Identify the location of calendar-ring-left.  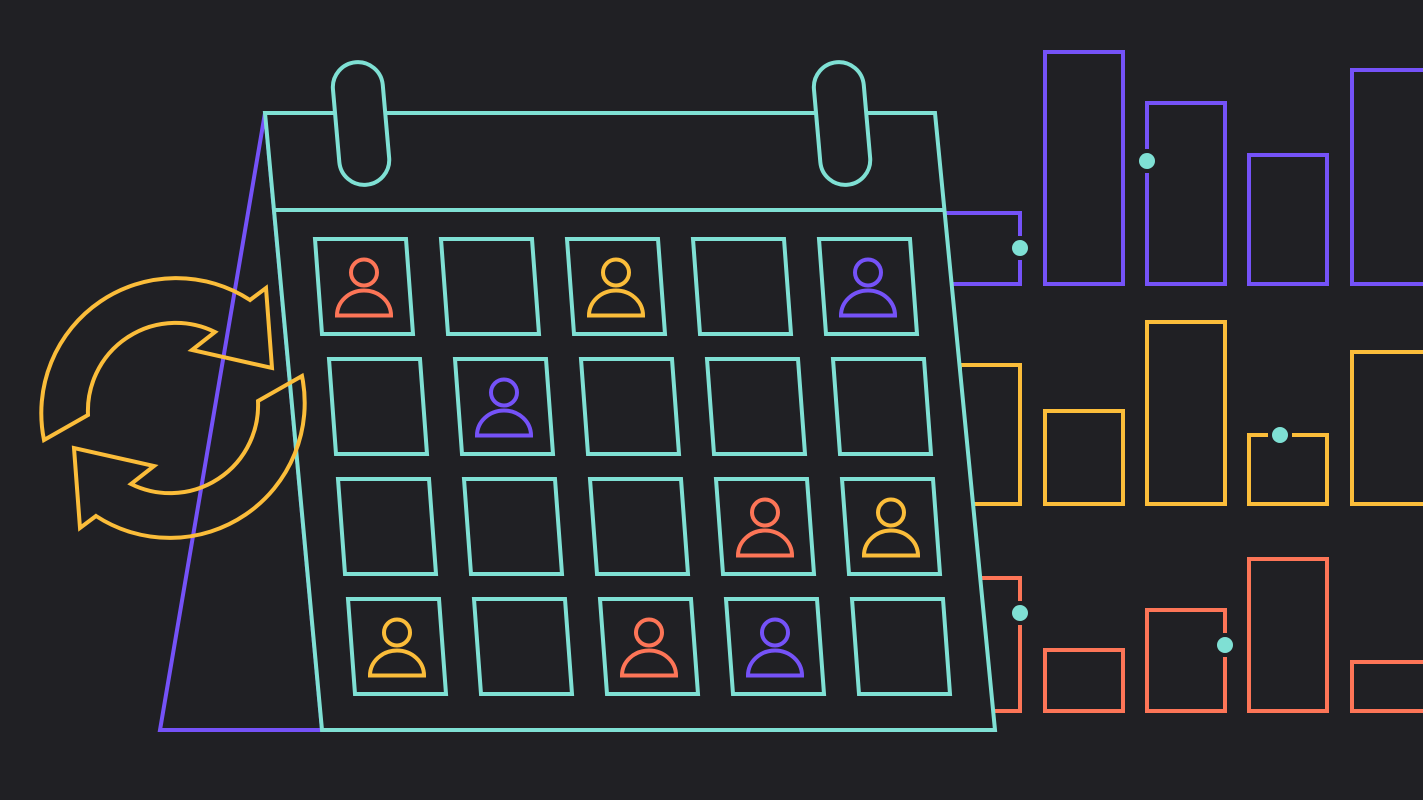
(361, 123).